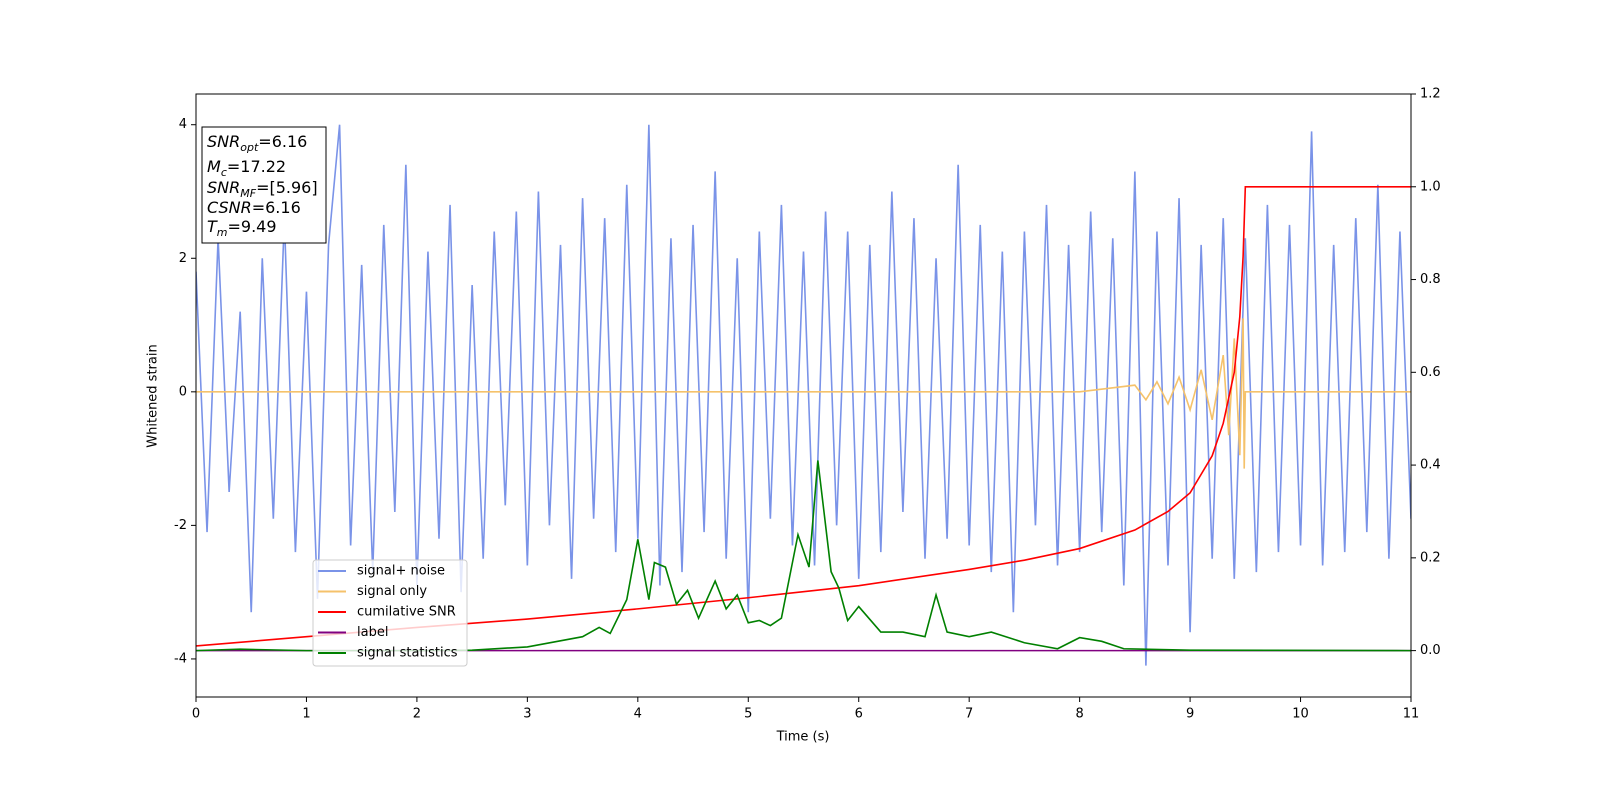  Describe the element at coordinates (1430, 94) in the screenshot. I see `y2-tick-label: 1.2` at that location.